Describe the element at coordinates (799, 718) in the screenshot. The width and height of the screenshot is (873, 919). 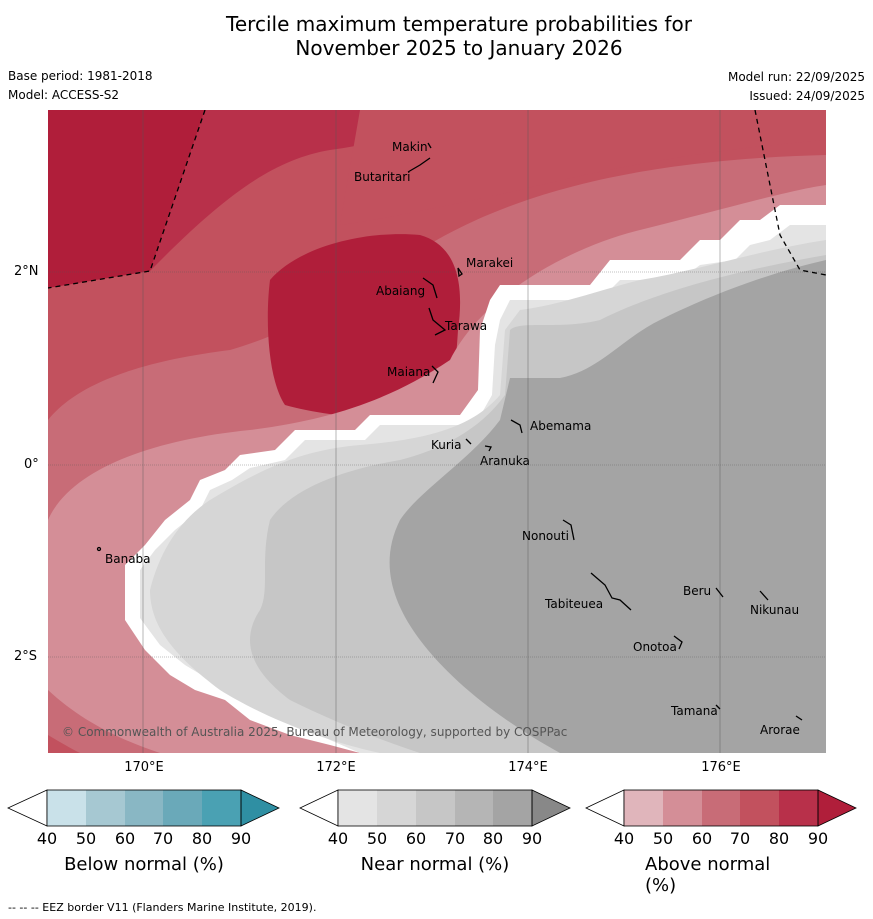
I see `island-arorae` at that location.